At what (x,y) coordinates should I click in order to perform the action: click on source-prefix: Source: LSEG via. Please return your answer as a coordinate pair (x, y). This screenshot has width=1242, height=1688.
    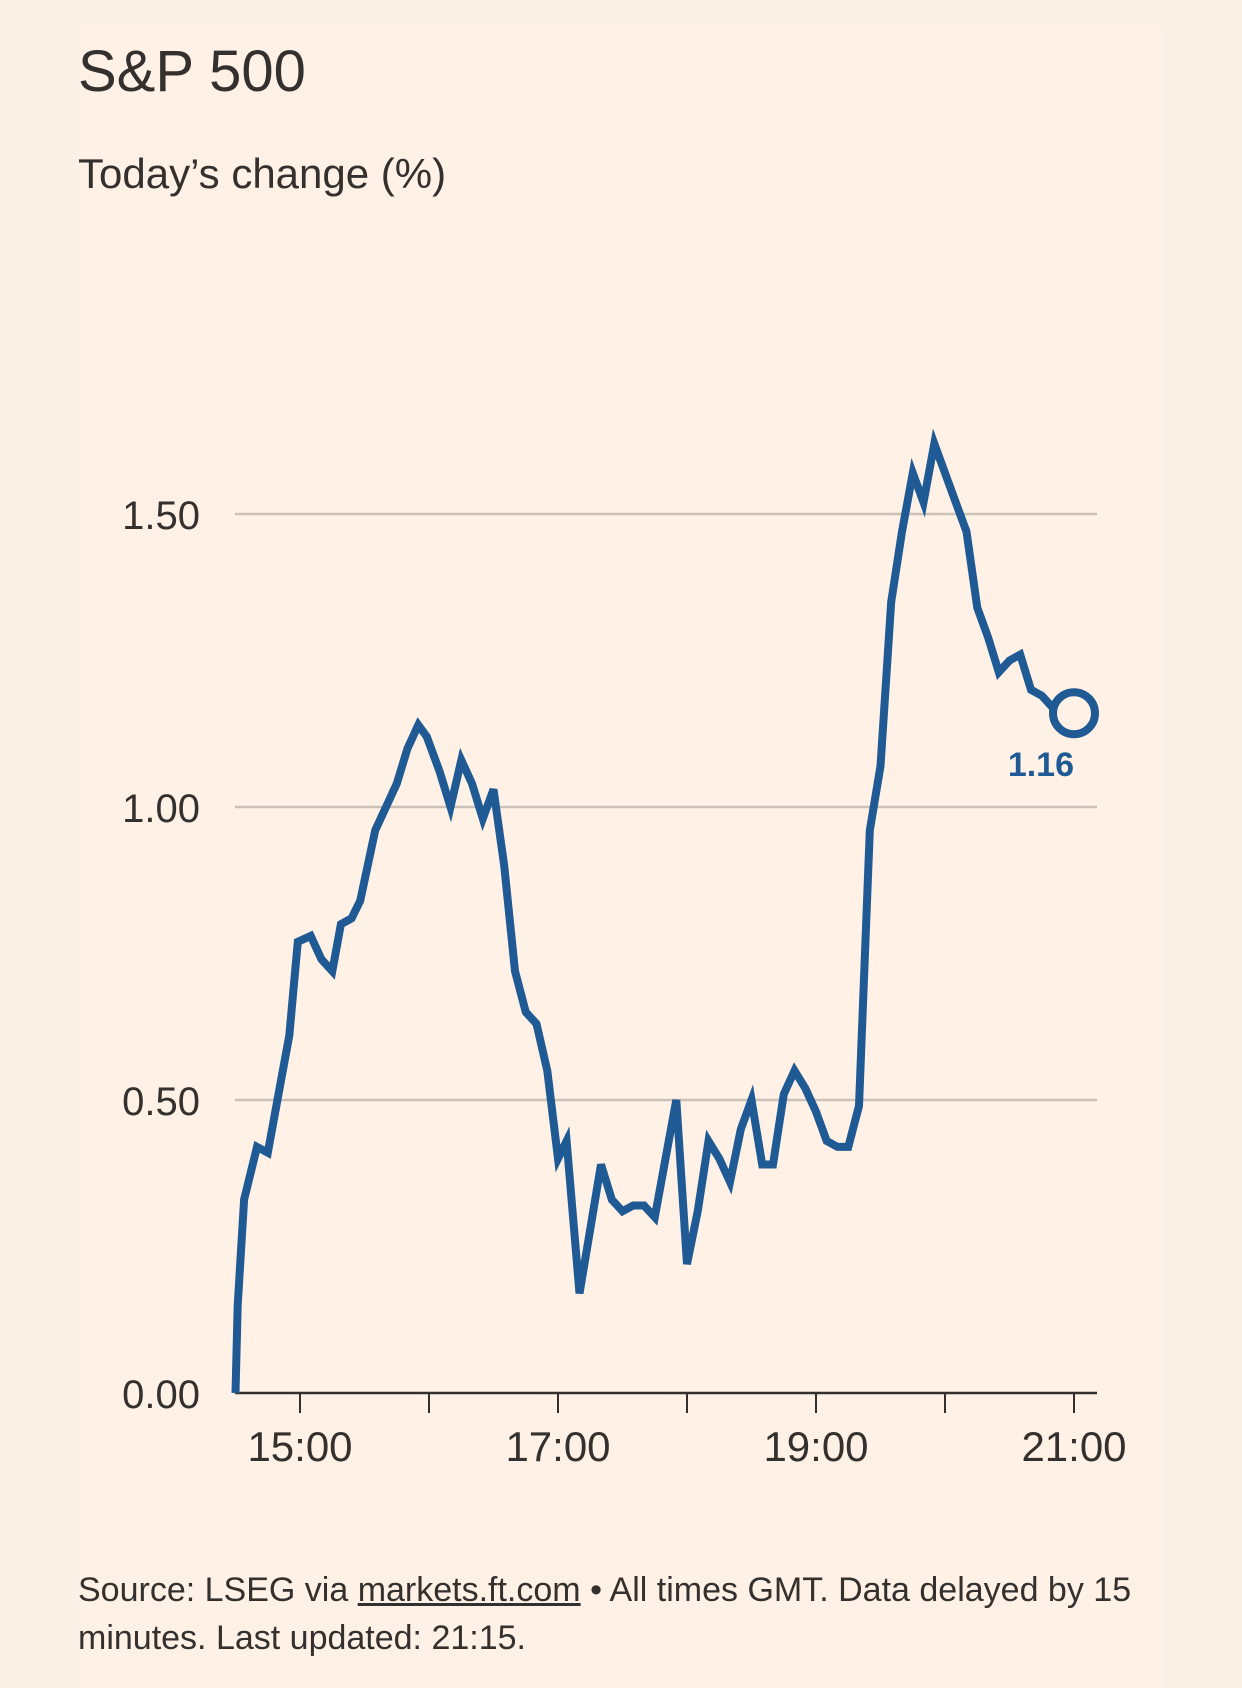
    Looking at the image, I should click on (218, 1590).